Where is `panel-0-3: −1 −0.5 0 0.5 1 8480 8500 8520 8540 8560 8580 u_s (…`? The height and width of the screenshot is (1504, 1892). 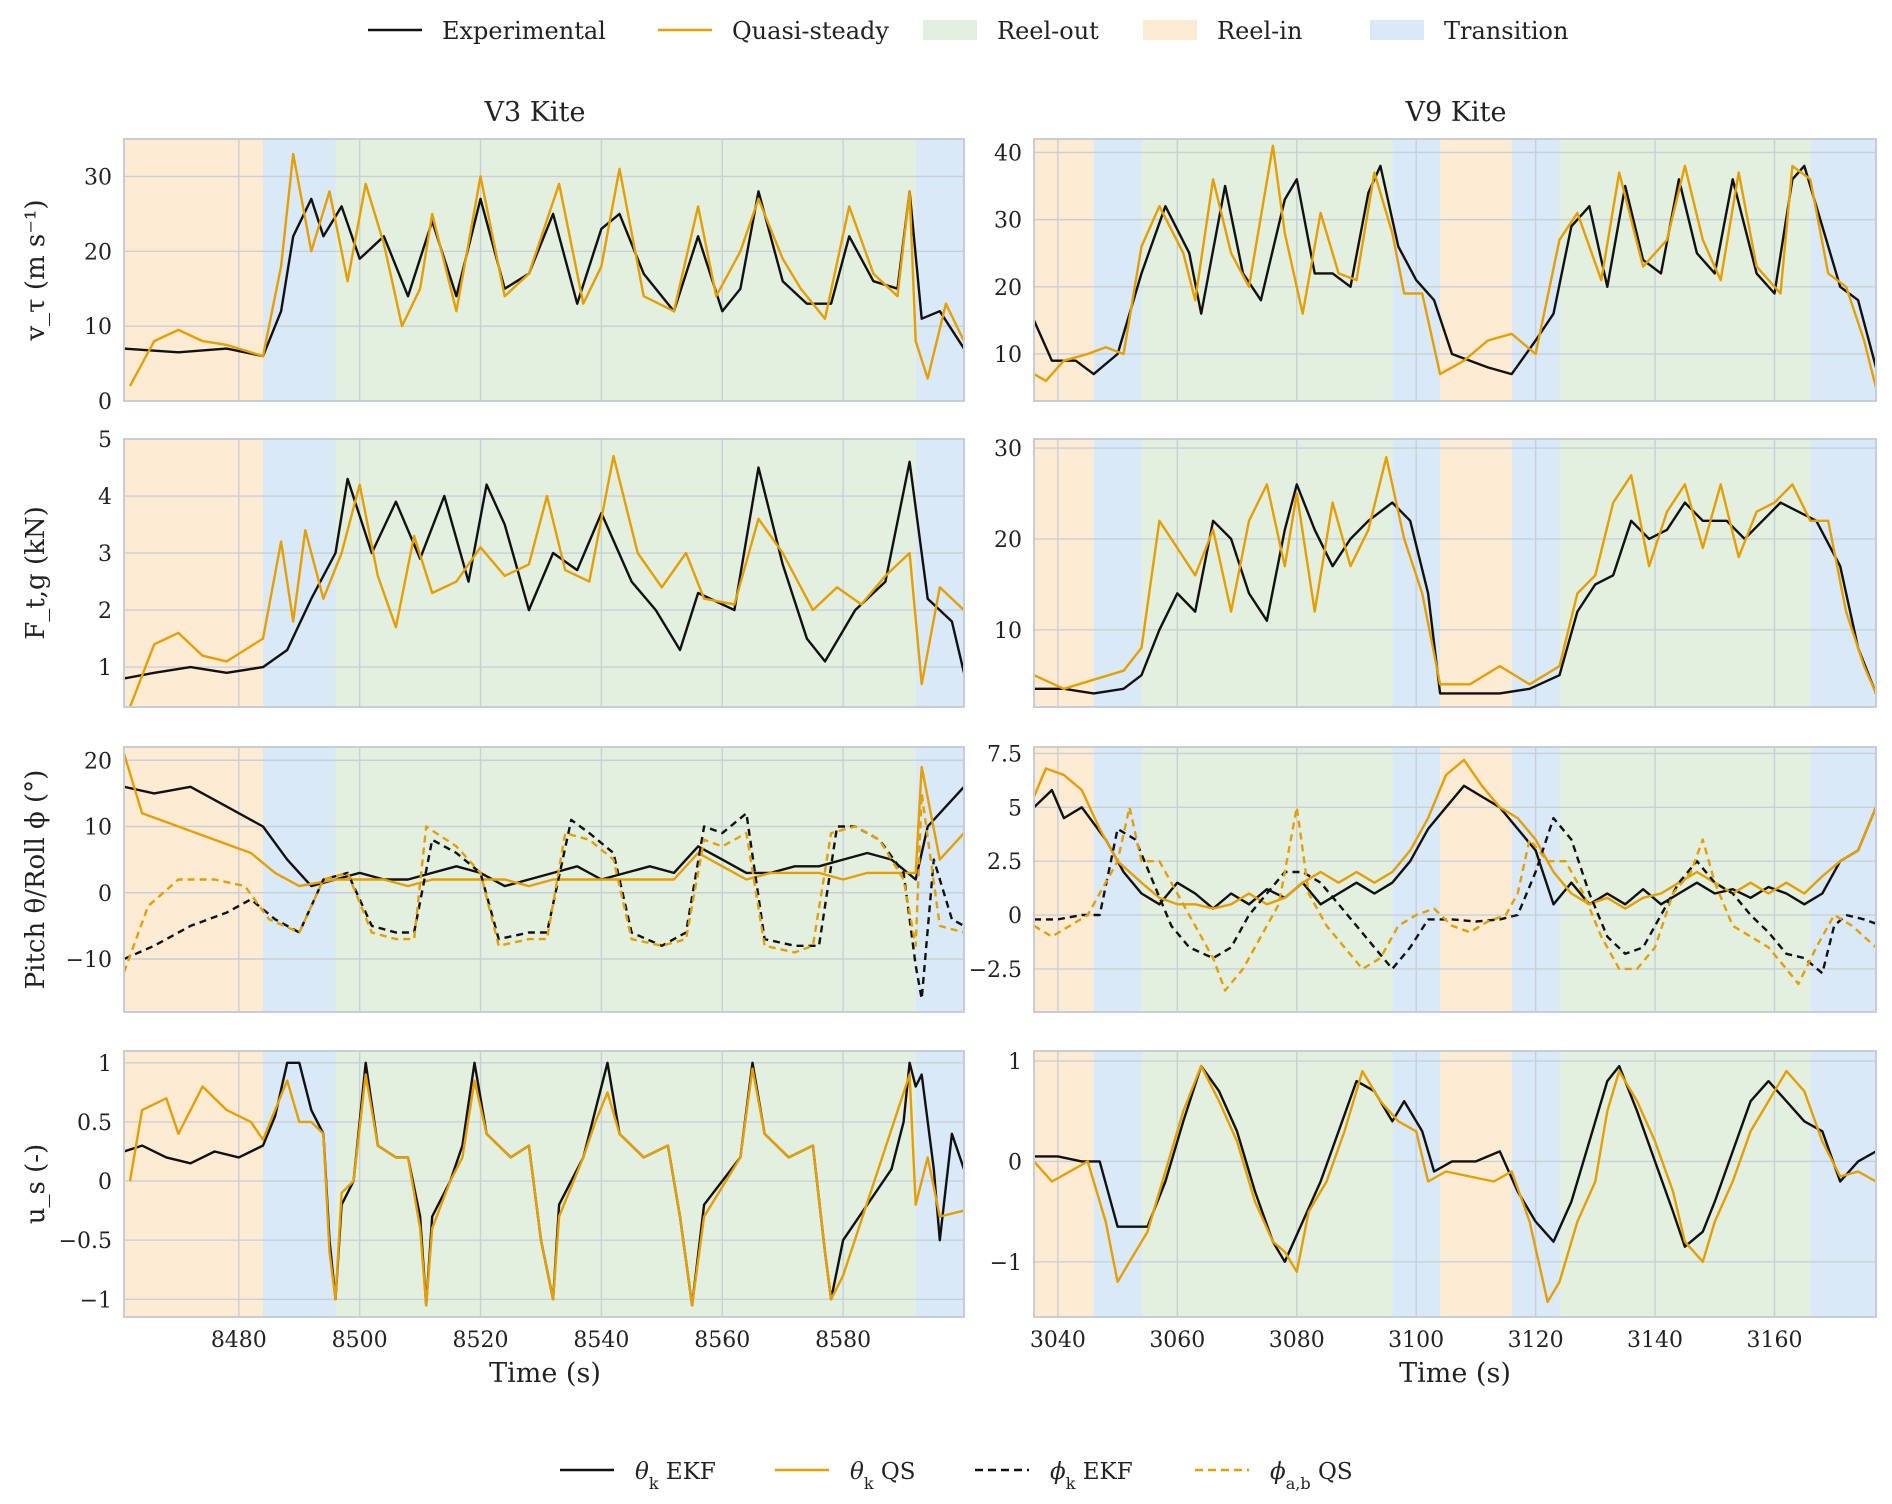 panel-0-3: −1 −0.5 0 0.5 1 8480 8500 8520 8540 8560 8580 u_s (… is located at coordinates (493, 1201).